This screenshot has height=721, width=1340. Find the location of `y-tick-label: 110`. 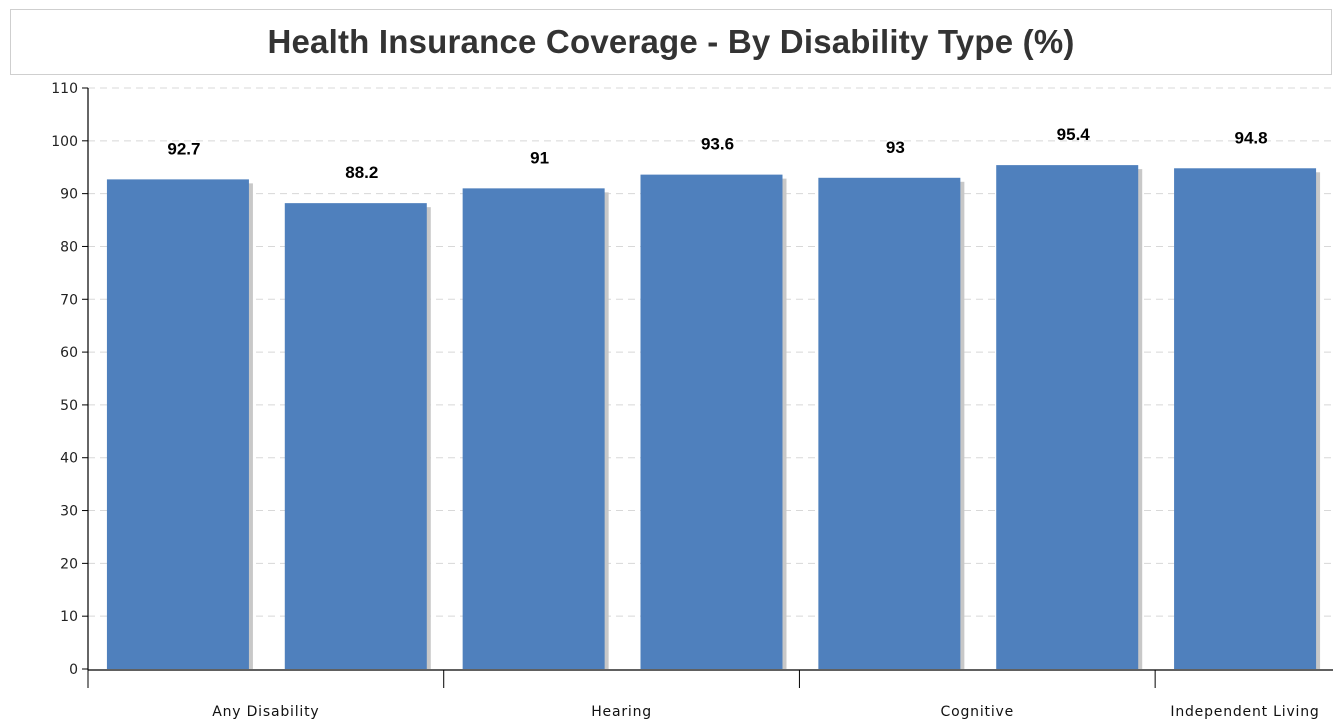

y-tick-label: 110 is located at coordinates (64, 89).